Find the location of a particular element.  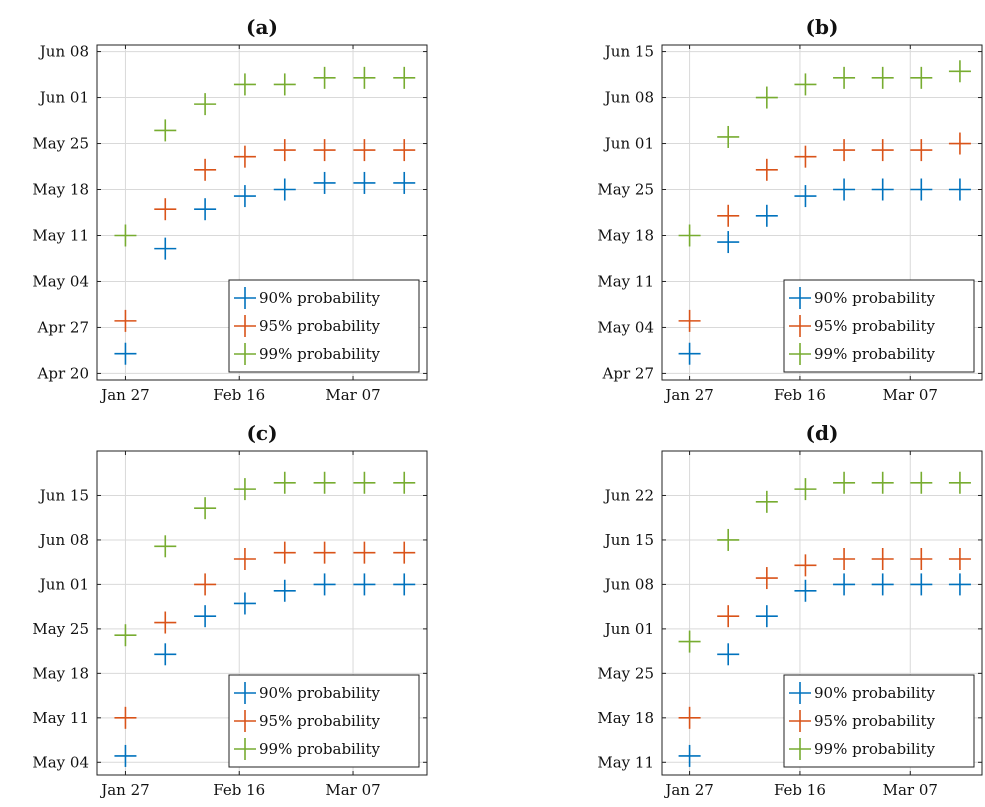

chart-title: (d) is located at coordinates (822, 433).